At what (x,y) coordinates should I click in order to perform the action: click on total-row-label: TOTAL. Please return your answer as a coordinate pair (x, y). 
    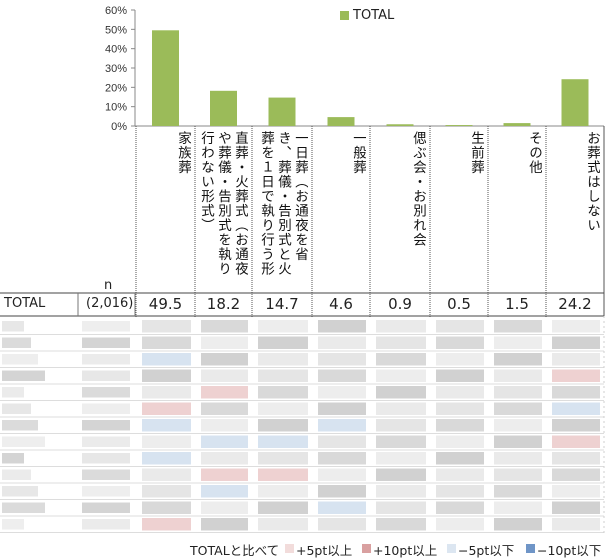
    Looking at the image, I should click on (25, 303).